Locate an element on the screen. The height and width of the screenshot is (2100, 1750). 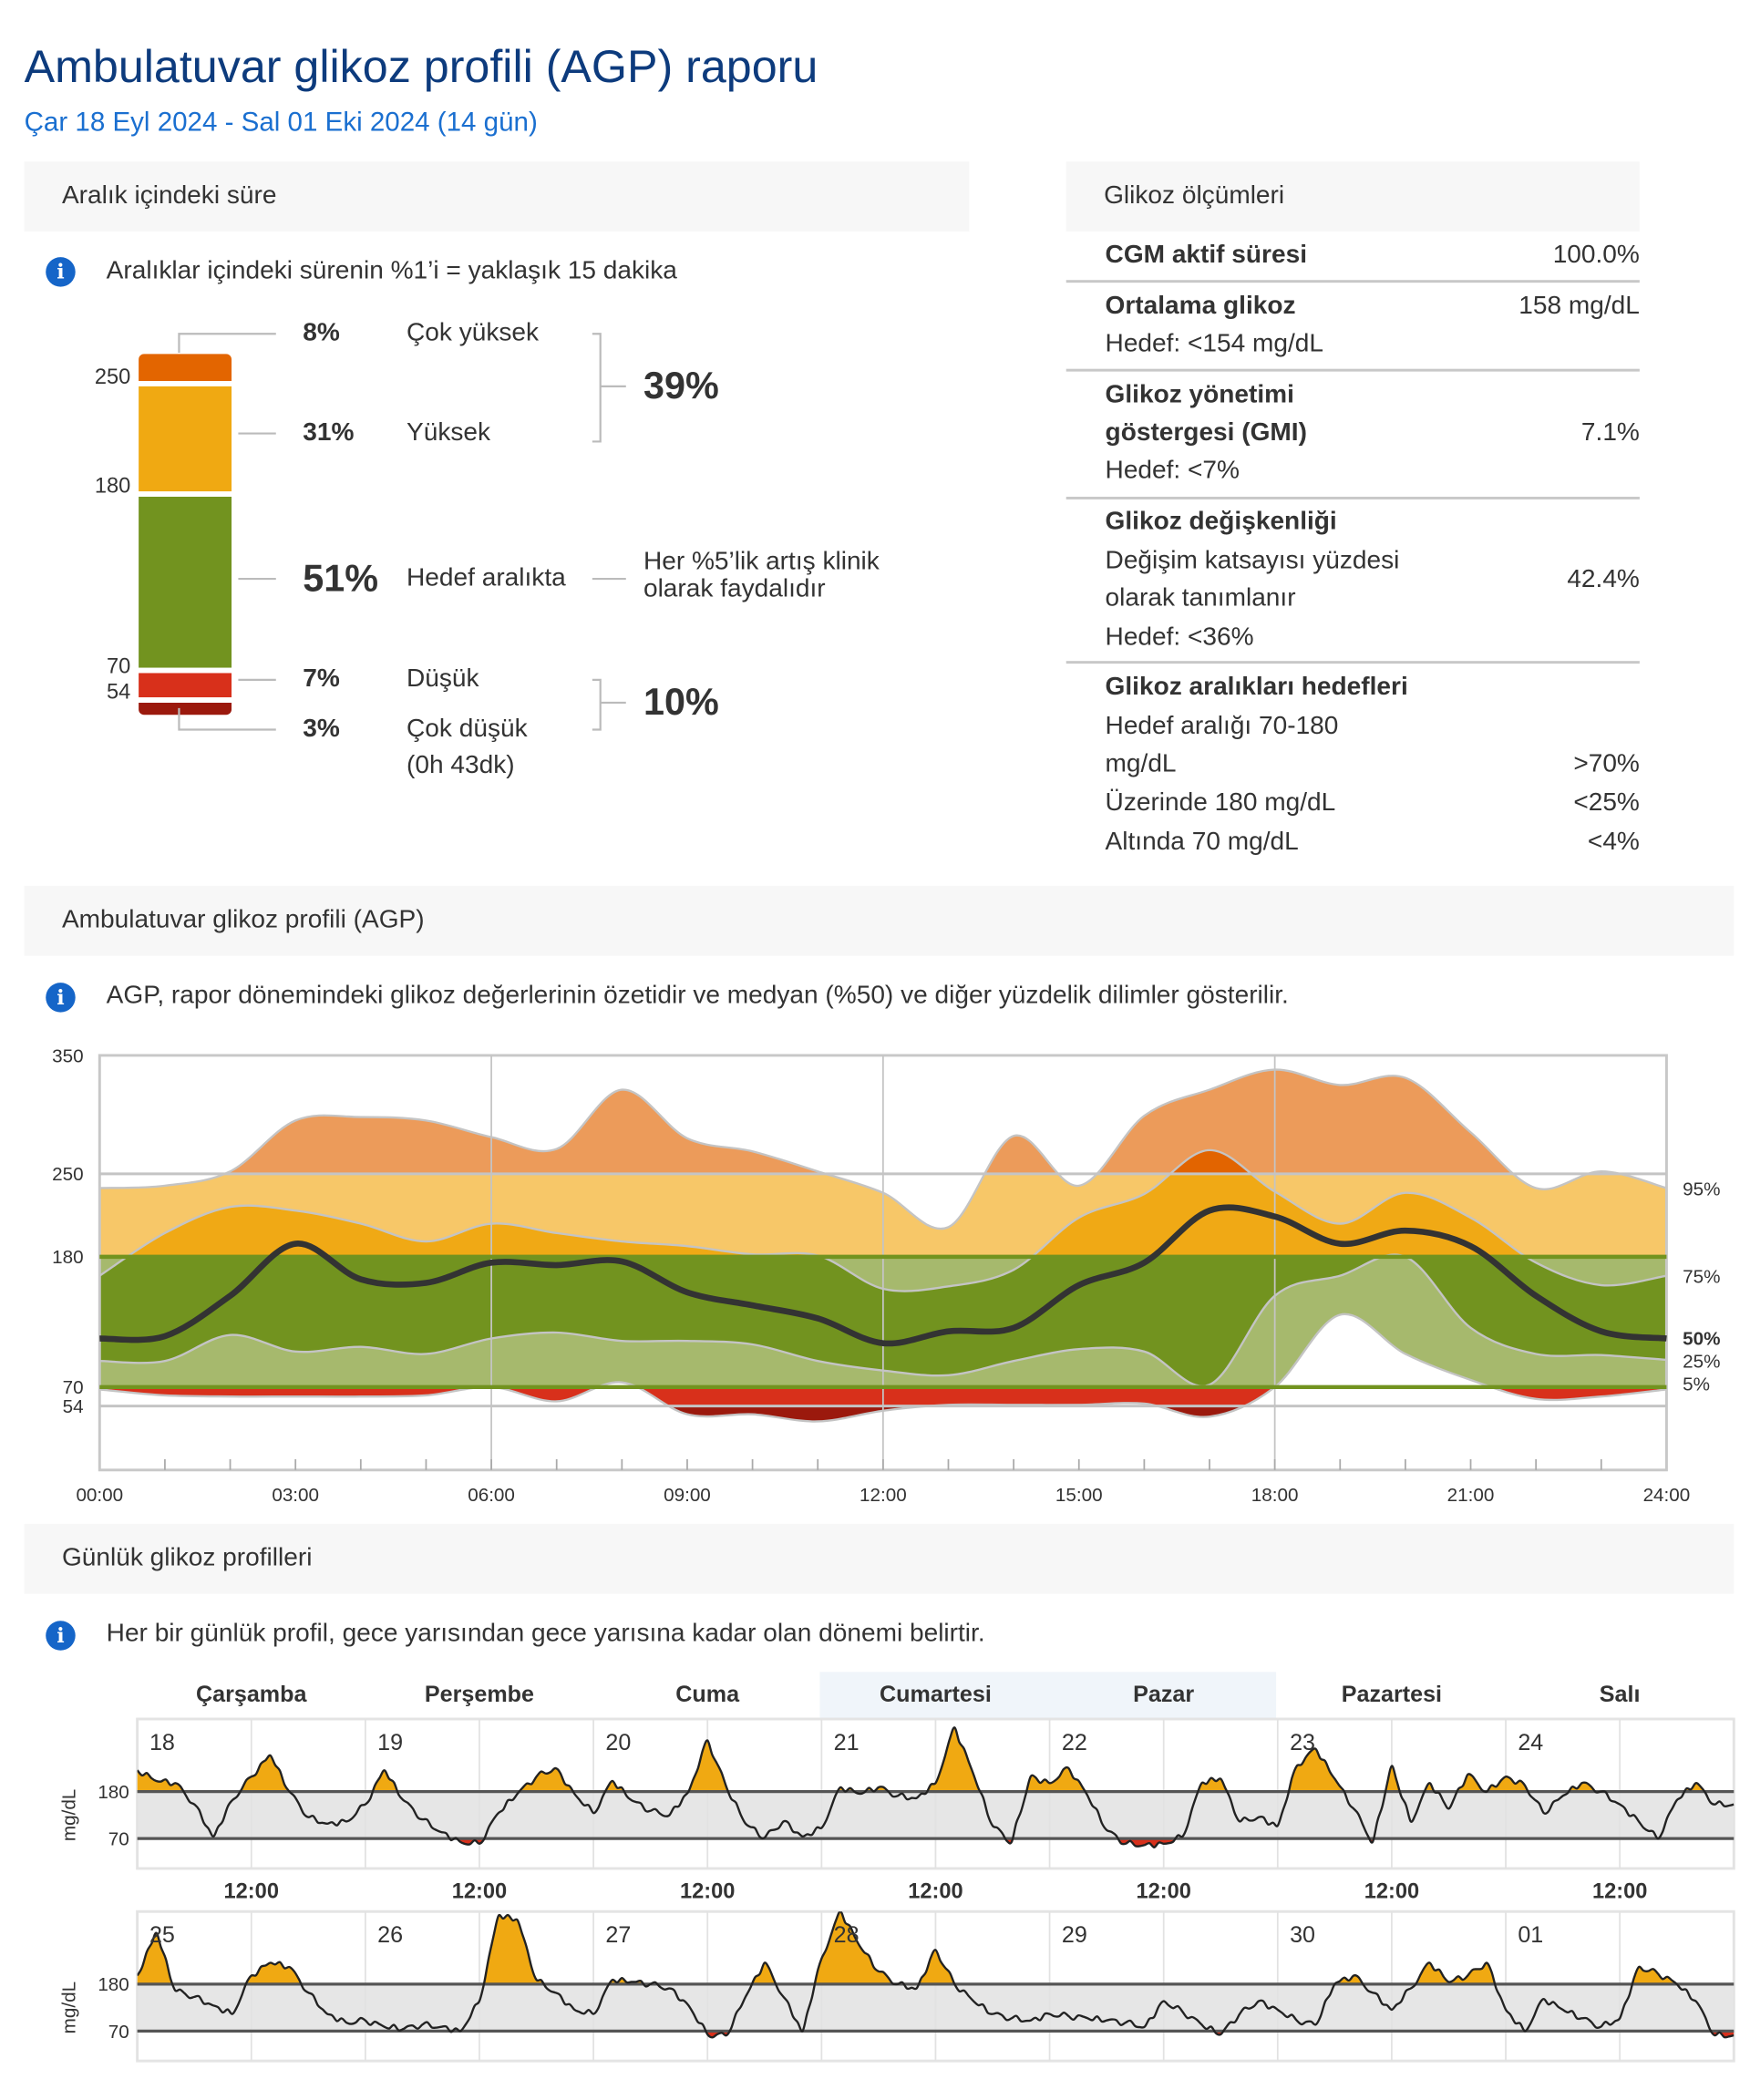
above-range-fill is located at coordinates (921, 1760).